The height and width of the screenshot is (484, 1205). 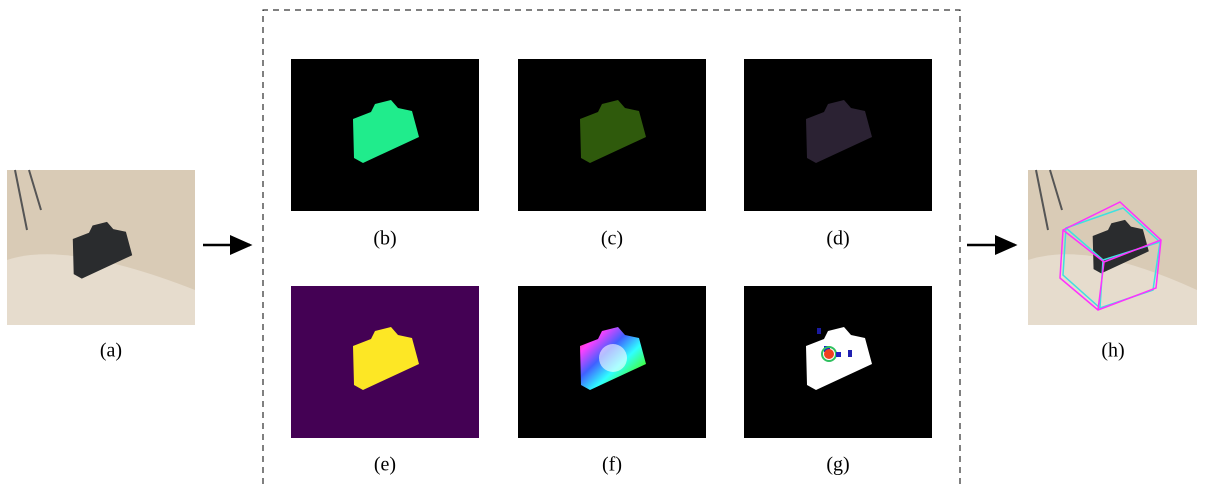 I want to click on vector-field-panel, so click(x=612, y=362).